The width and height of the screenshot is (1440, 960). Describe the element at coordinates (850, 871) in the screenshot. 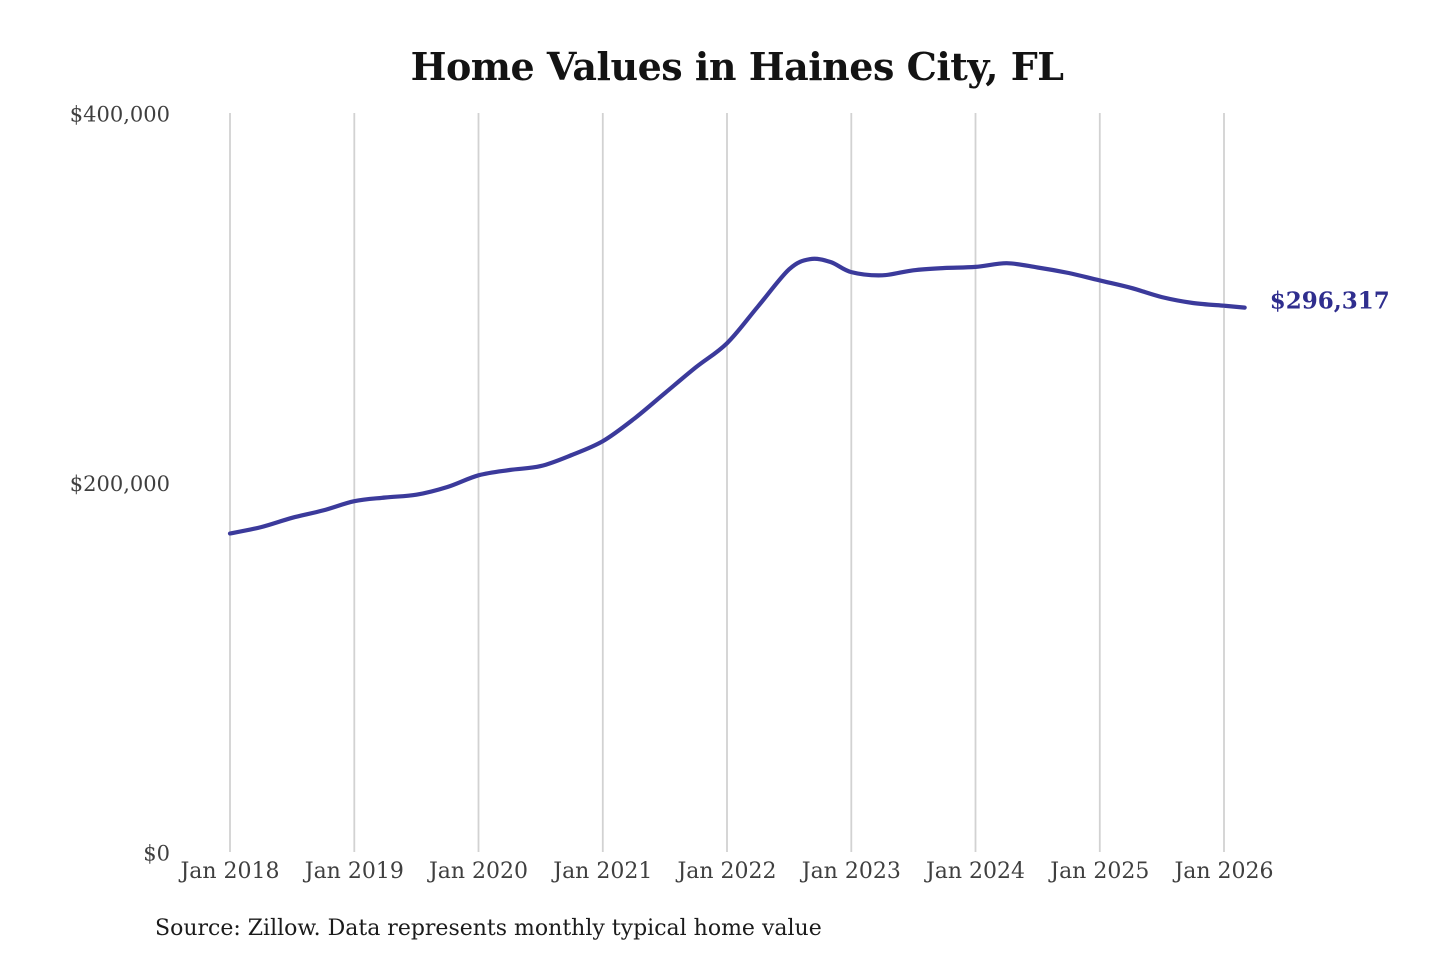

I see `x-tick-label-jan-2023: Jan 2023` at that location.